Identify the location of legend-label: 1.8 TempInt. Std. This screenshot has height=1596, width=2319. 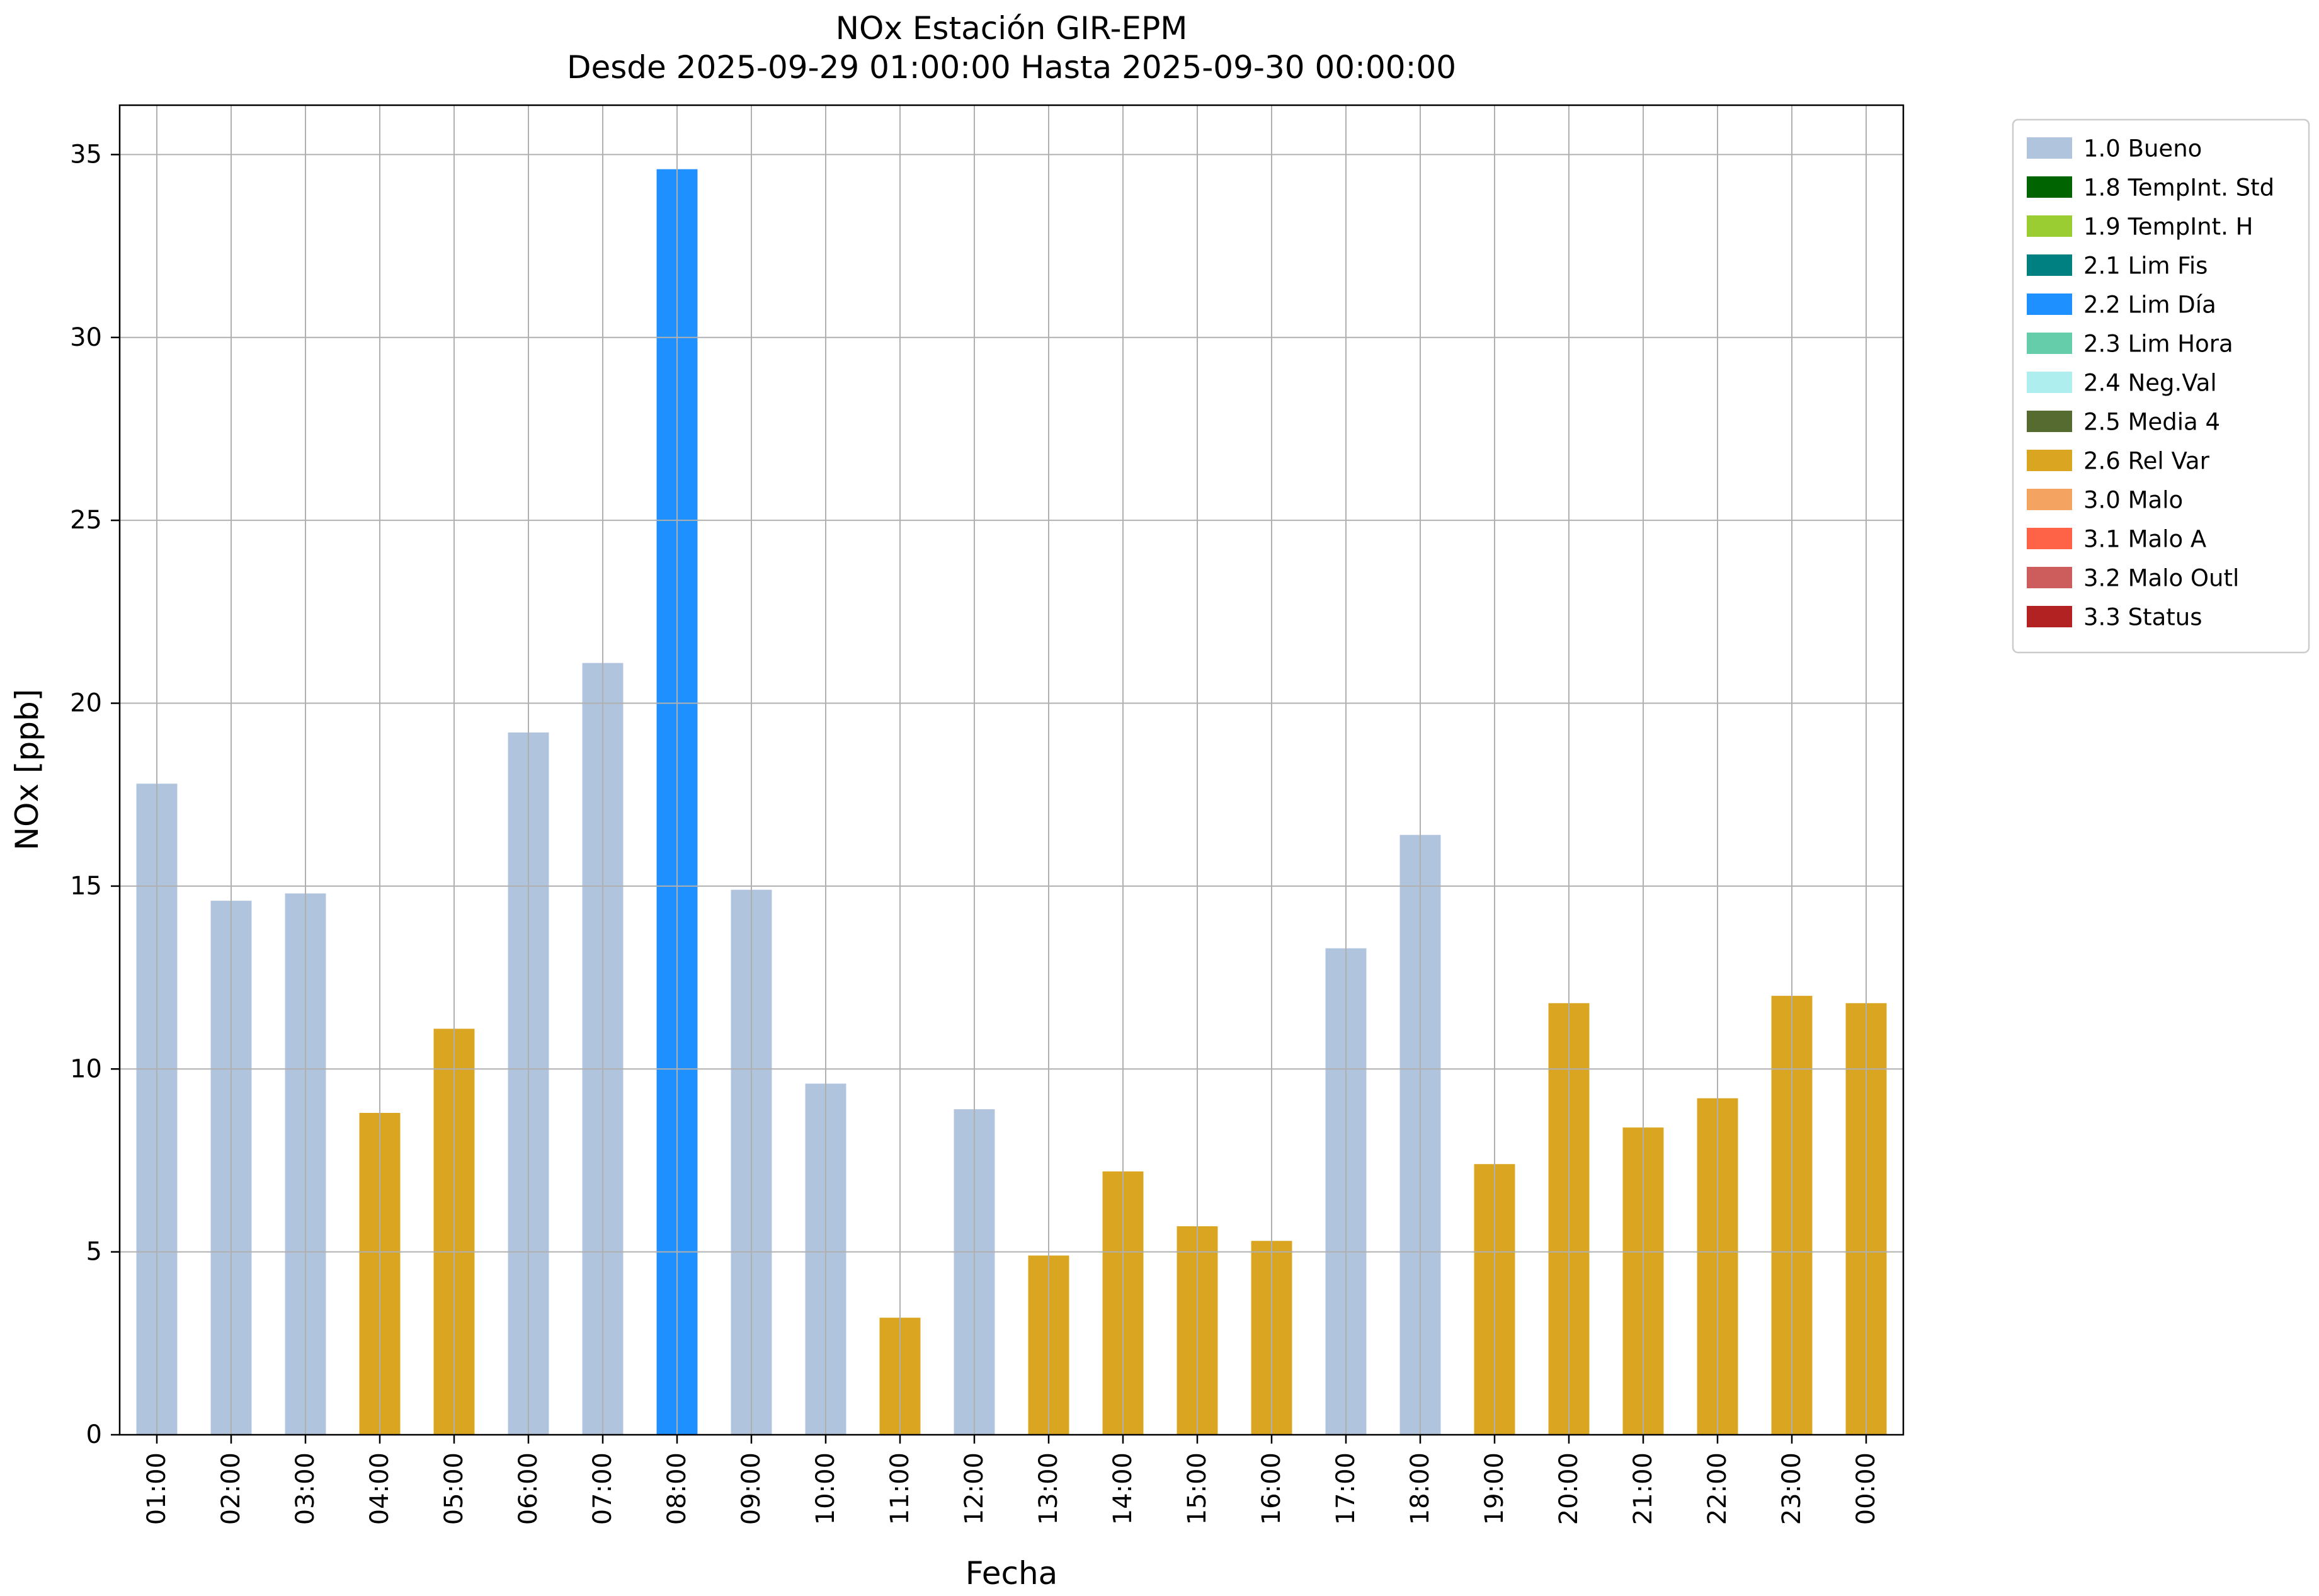
(2178, 188).